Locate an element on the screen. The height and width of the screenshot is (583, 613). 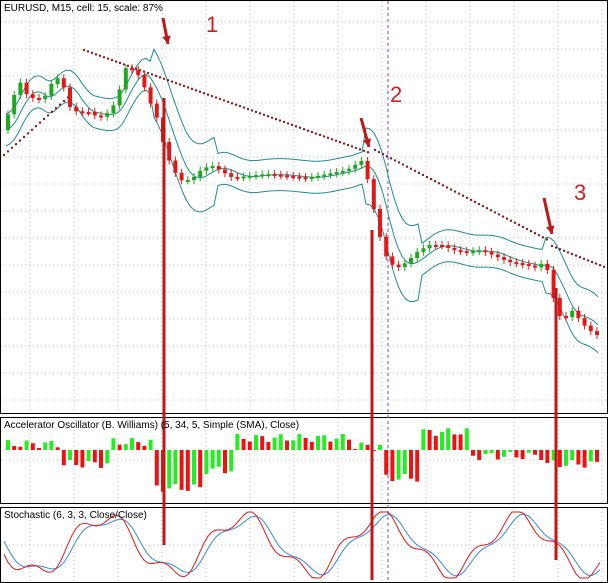
stochastic-lines is located at coordinates (302, 545).